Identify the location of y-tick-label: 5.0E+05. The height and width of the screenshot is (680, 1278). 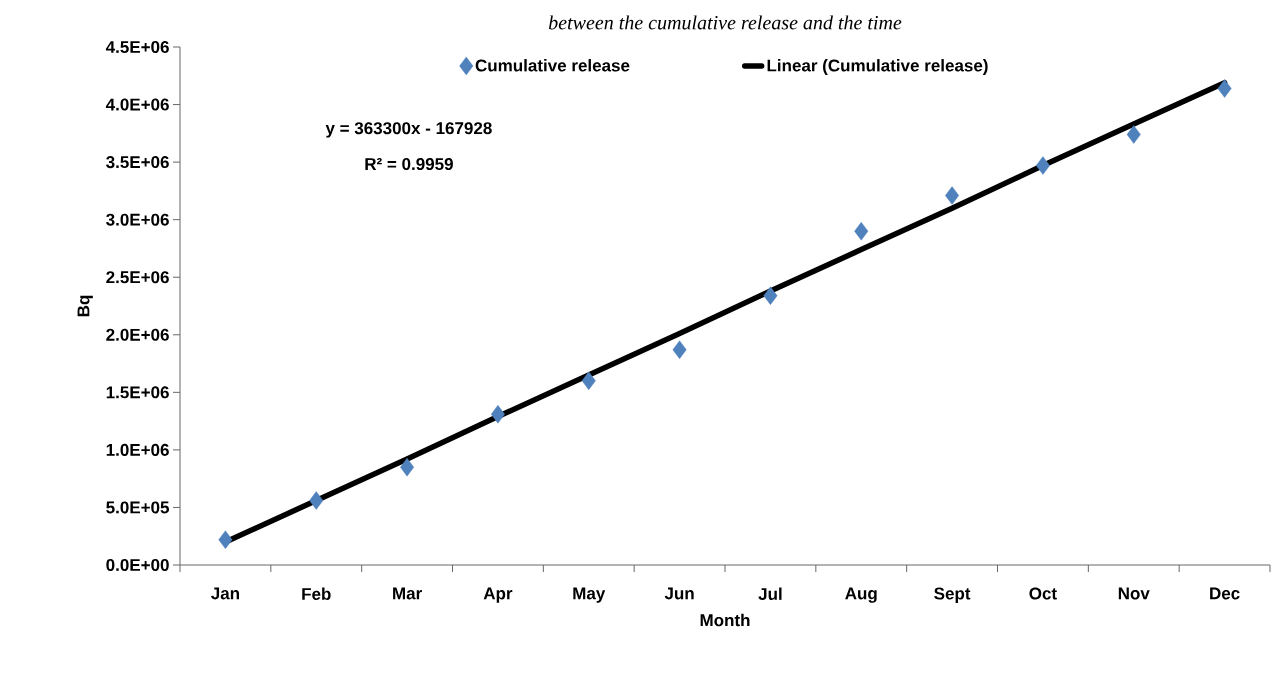
(138, 507).